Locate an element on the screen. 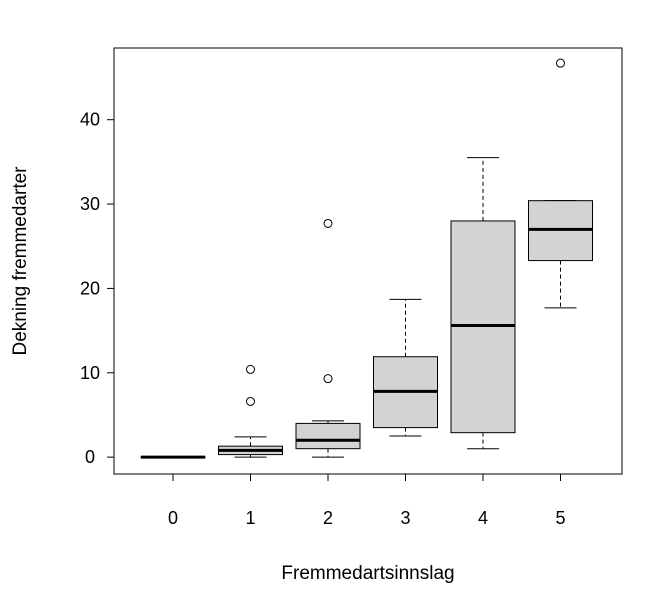  y-tick-label: 20 is located at coordinates (90, 288).